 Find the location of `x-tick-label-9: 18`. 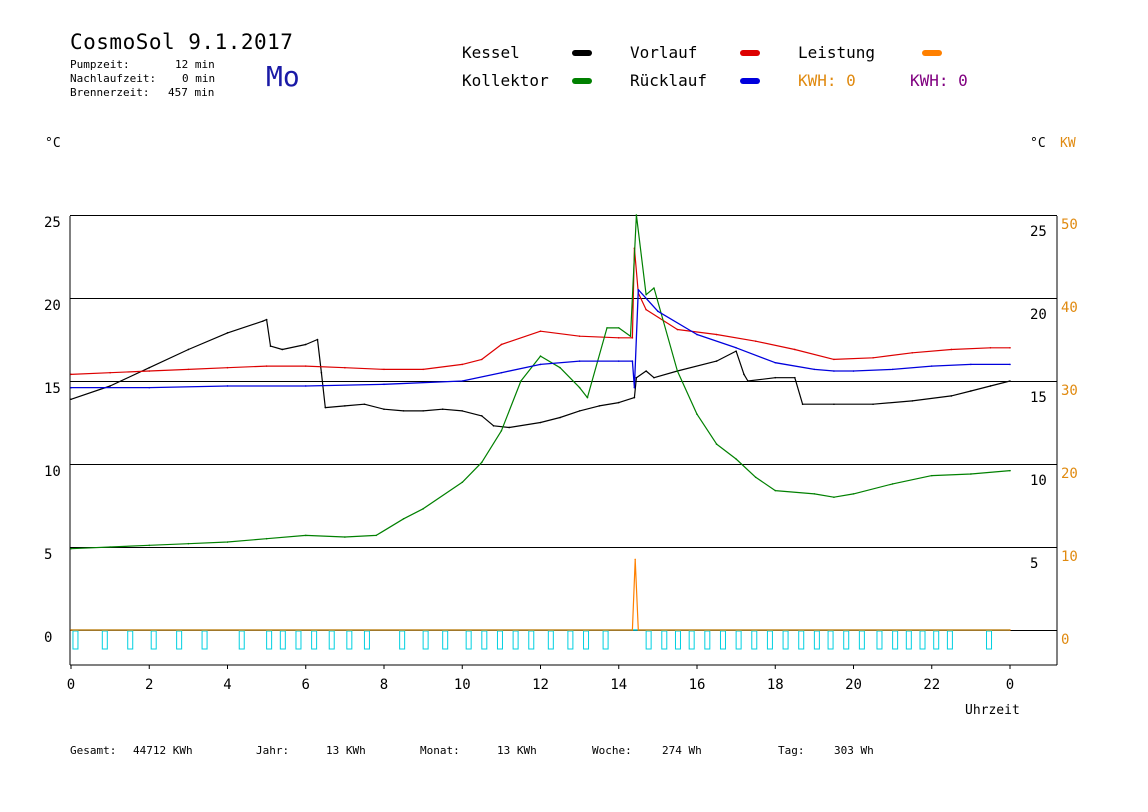

x-tick-label-9: 18 is located at coordinates (775, 685).